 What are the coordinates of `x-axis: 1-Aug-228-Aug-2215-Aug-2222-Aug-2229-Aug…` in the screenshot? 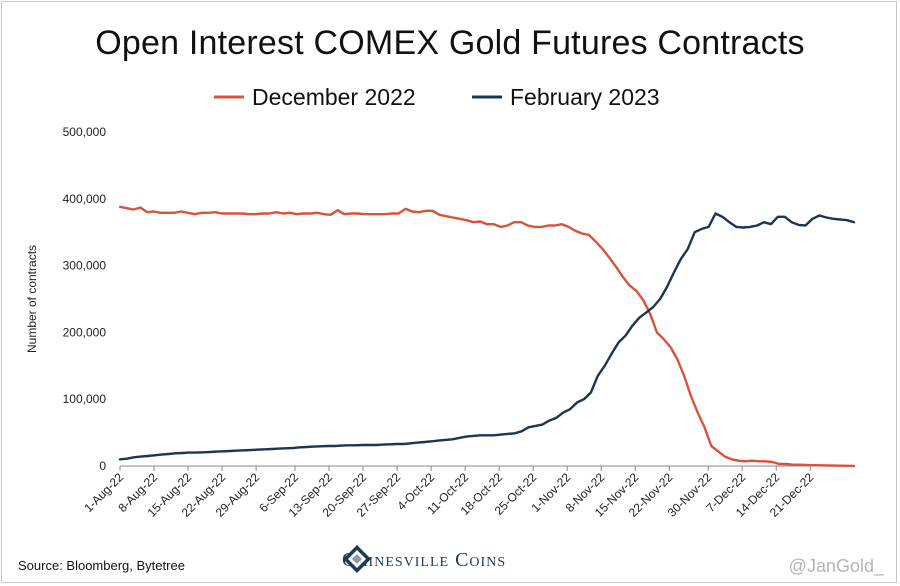 It's located at (467, 492).